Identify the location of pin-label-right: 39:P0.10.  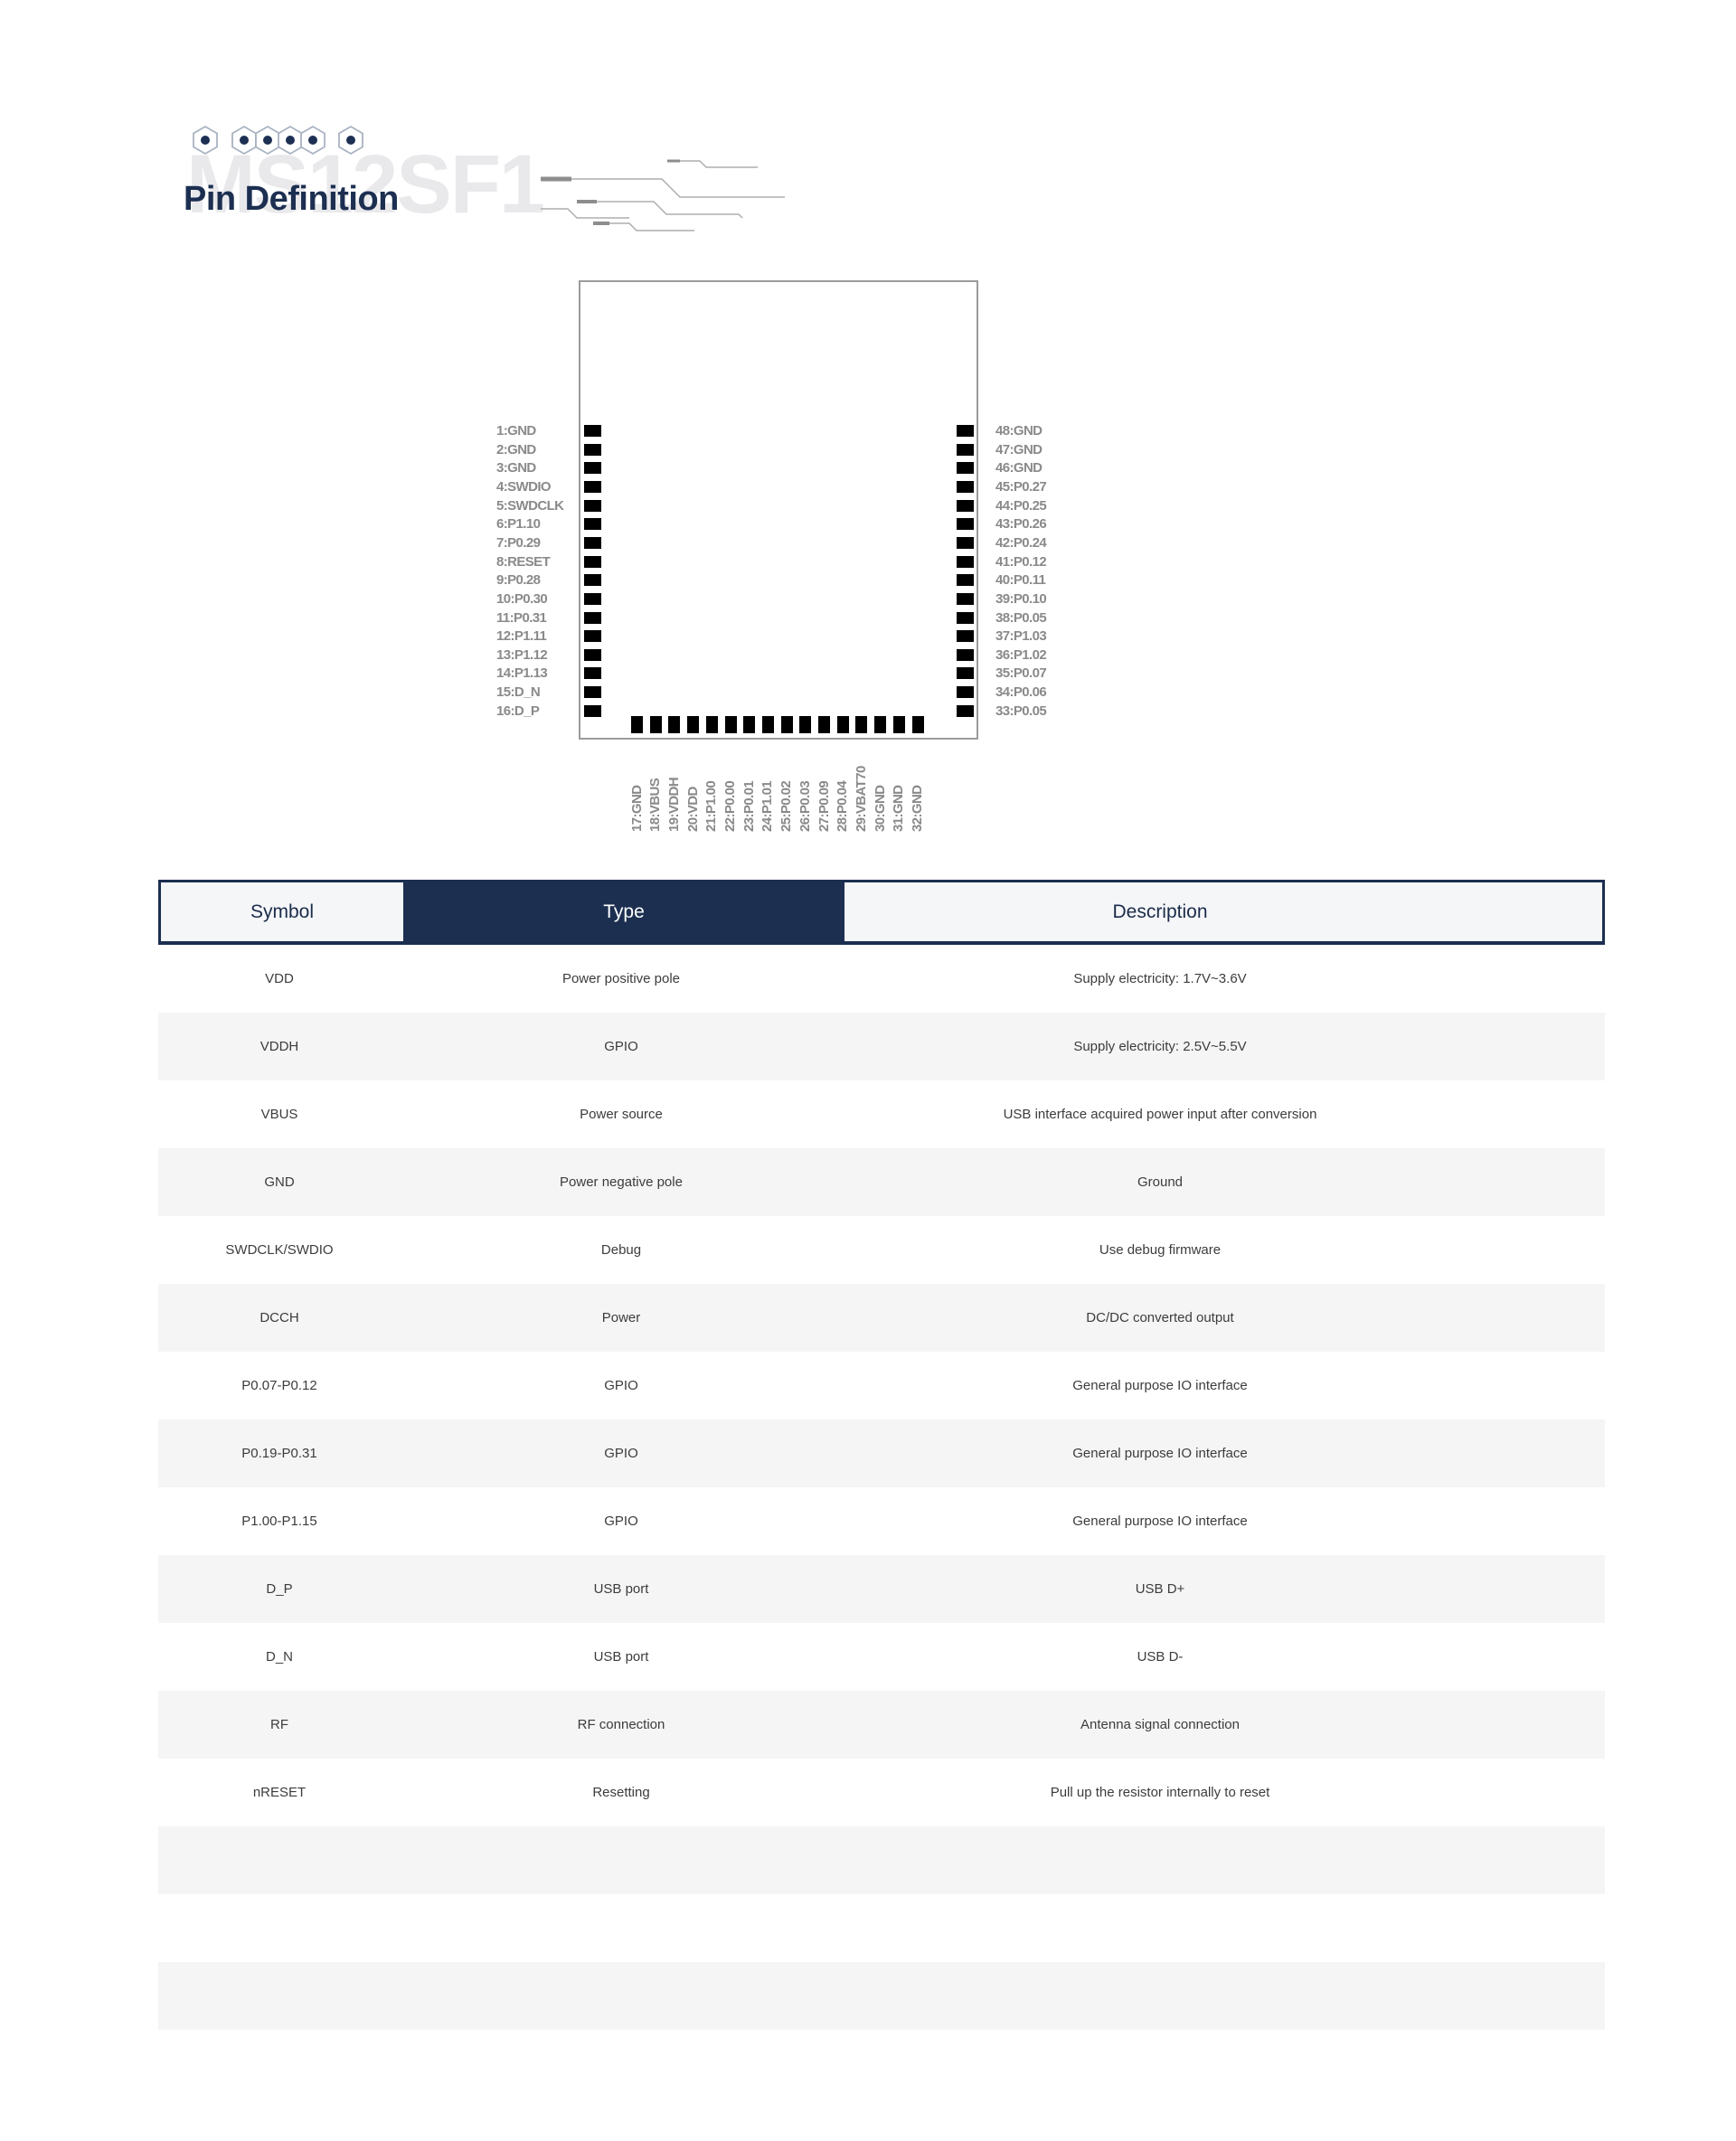
(1021, 598).